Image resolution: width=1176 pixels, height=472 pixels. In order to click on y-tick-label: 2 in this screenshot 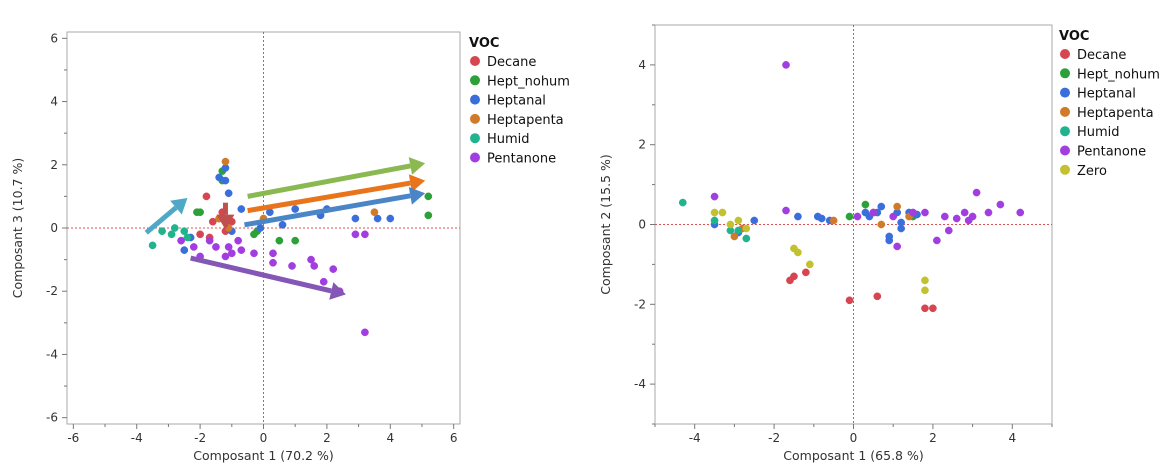, I will do `click(54, 165)`.